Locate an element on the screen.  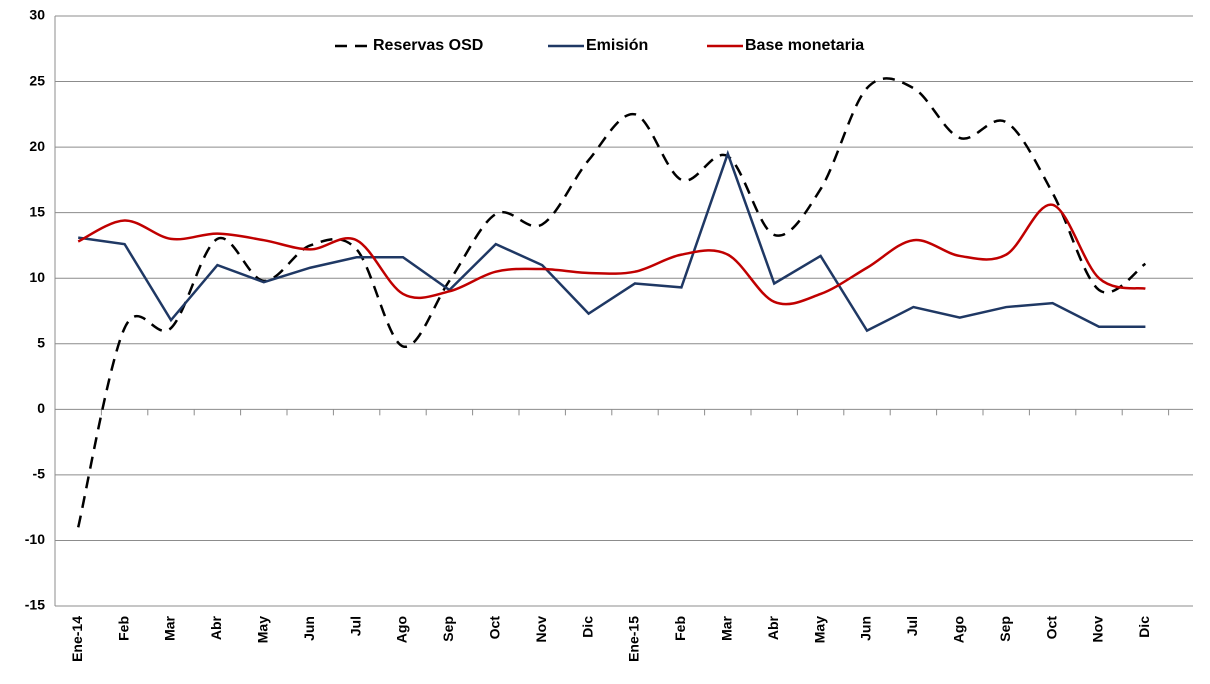
y-tick-label: 5 is located at coordinates (41, 342).